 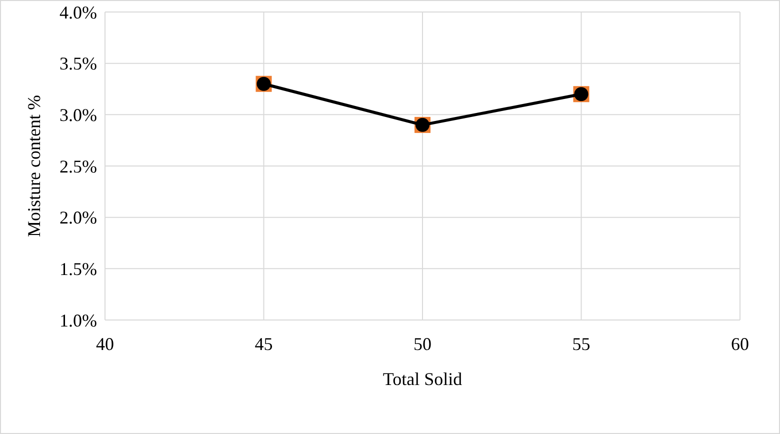 What do you see at coordinates (78, 268) in the screenshot?
I see `y-tick-label: 1.5%` at bounding box center [78, 268].